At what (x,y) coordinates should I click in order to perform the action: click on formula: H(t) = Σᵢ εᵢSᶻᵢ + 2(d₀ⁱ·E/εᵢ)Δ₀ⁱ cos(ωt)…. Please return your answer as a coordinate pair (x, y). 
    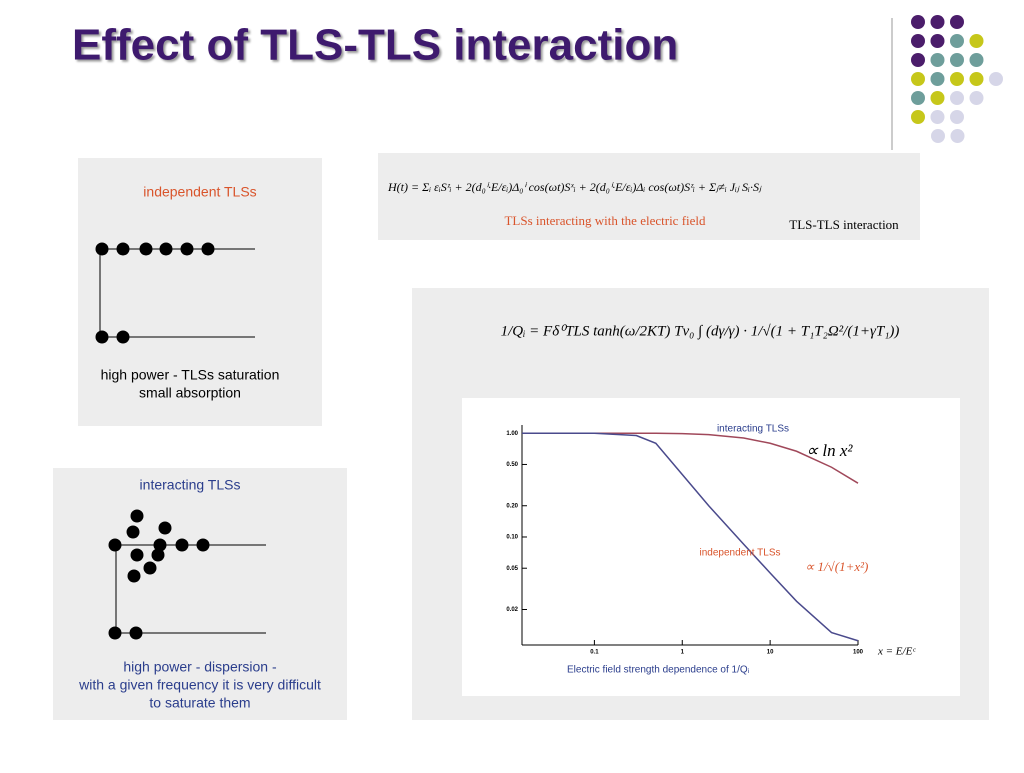
    Looking at the image, I should click on (574, 187).